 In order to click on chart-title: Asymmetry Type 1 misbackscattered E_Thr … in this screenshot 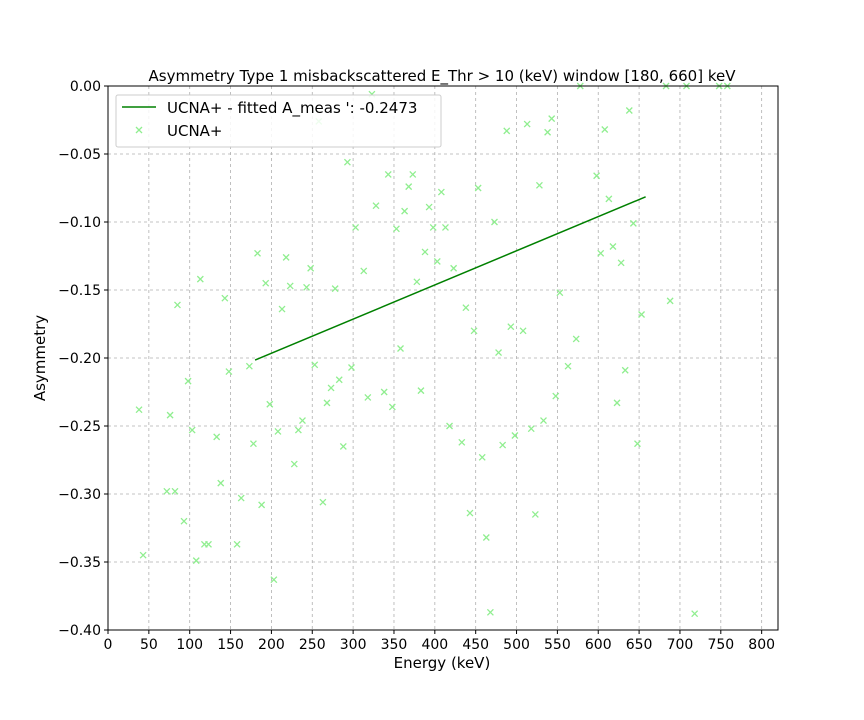, I will do `click(443, 76)`.